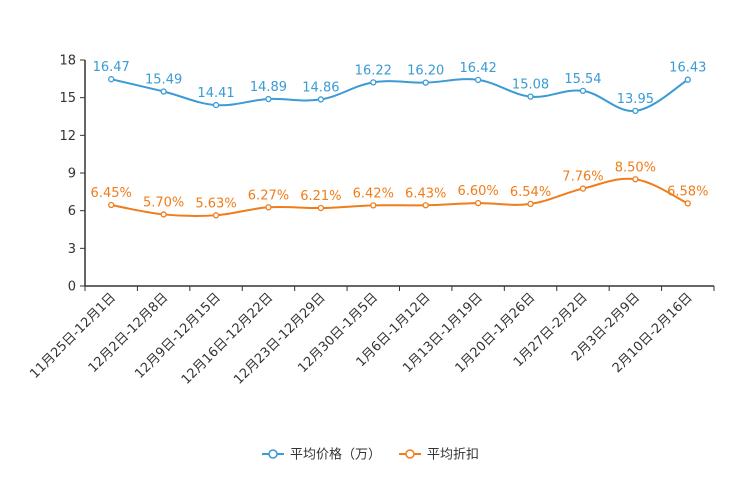 The width and height of the screenshot is (744, 496). What do you see at coordinates (215, 203) in the screenshot?
I see `data-label: 5.63%` at bounding box center [215, 203].